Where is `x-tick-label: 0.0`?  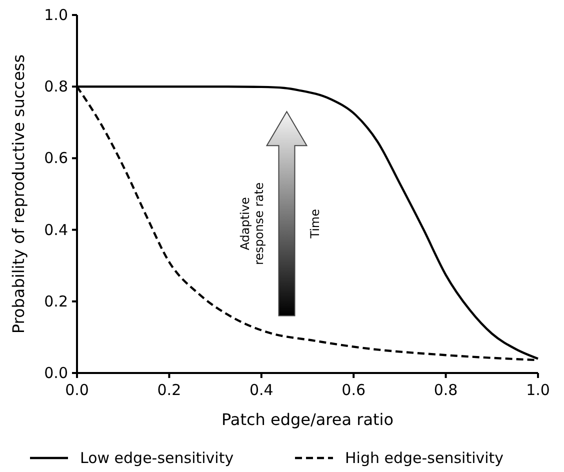
x-tick-label: 0.0 is located at coordinates (77, 390).